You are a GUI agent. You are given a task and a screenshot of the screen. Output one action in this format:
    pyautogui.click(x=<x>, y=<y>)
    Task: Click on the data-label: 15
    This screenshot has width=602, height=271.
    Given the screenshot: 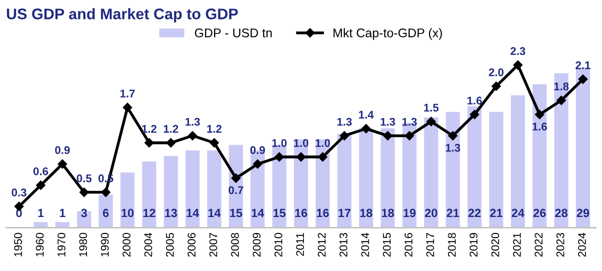 What is the action you would take?
    pyautogui.click(x=236, y=213)
    